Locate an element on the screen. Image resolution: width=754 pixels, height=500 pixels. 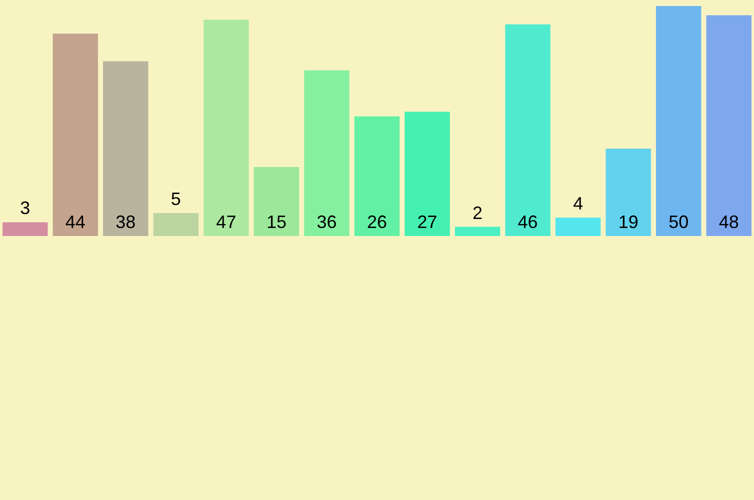
data-label: 5 is located at coordinates (175, 198).